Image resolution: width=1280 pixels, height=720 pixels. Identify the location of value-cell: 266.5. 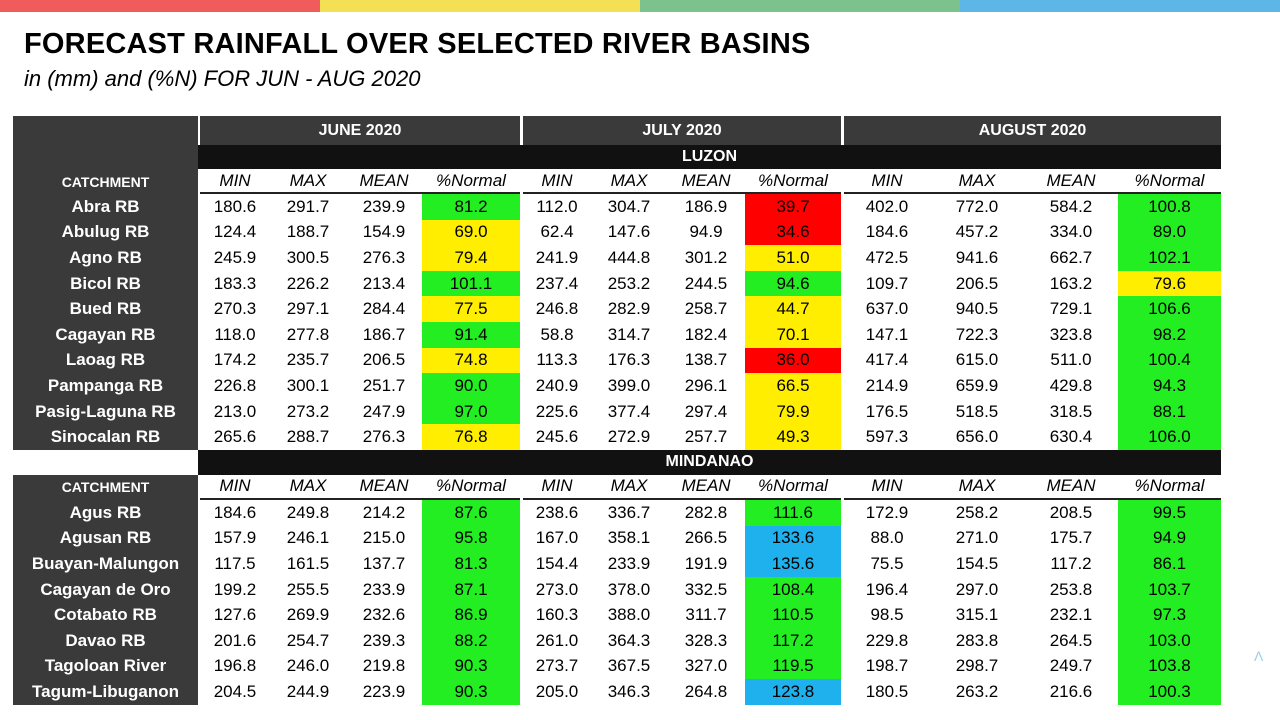
(706, 538).